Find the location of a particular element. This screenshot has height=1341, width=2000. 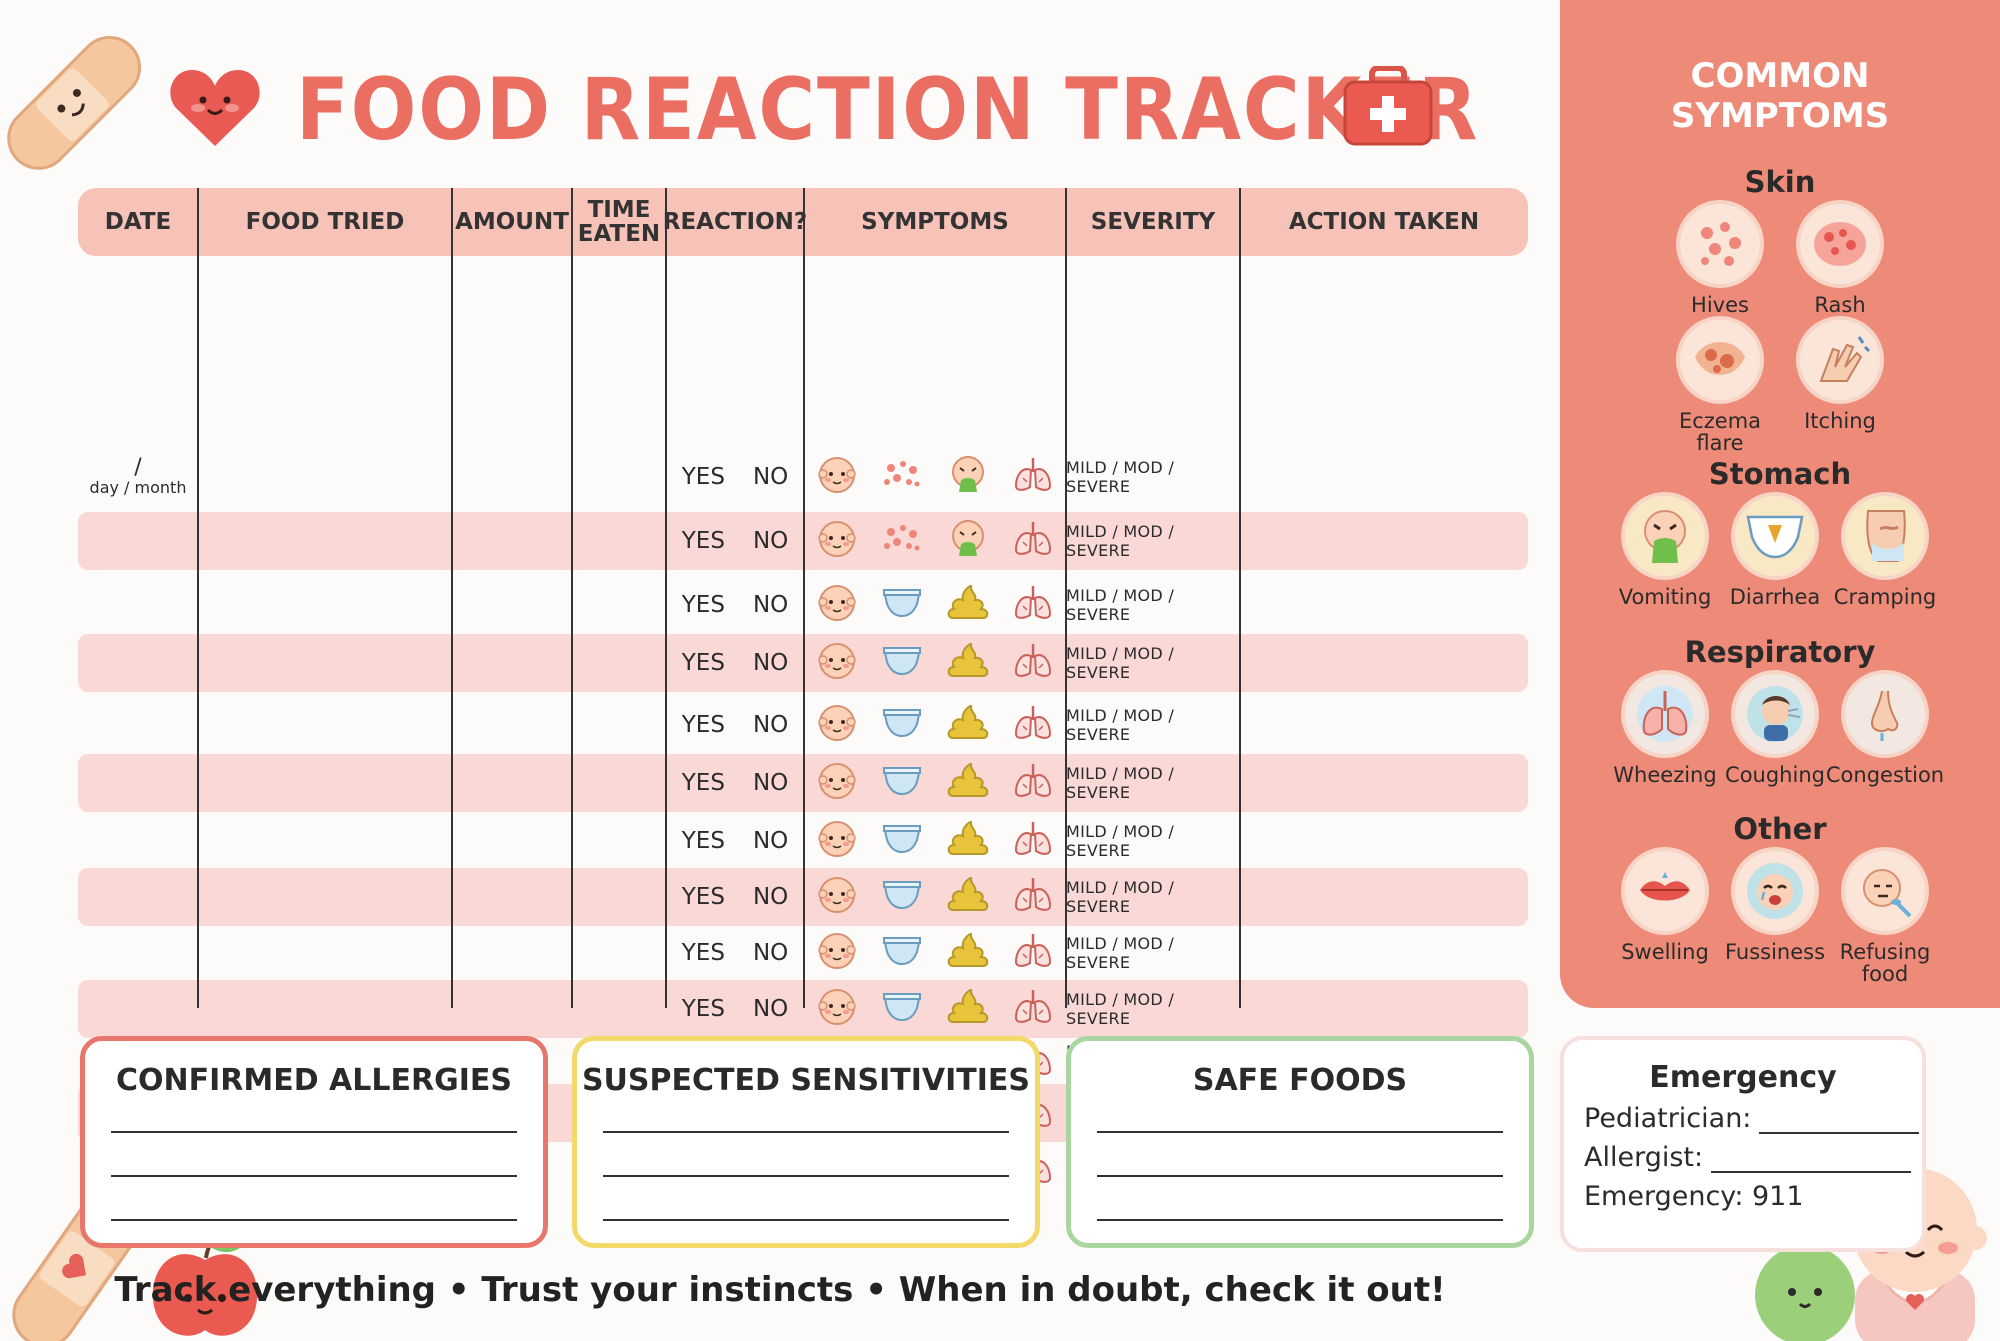

allergist-field: Allergist: is located at coordinates (1753, 1157).